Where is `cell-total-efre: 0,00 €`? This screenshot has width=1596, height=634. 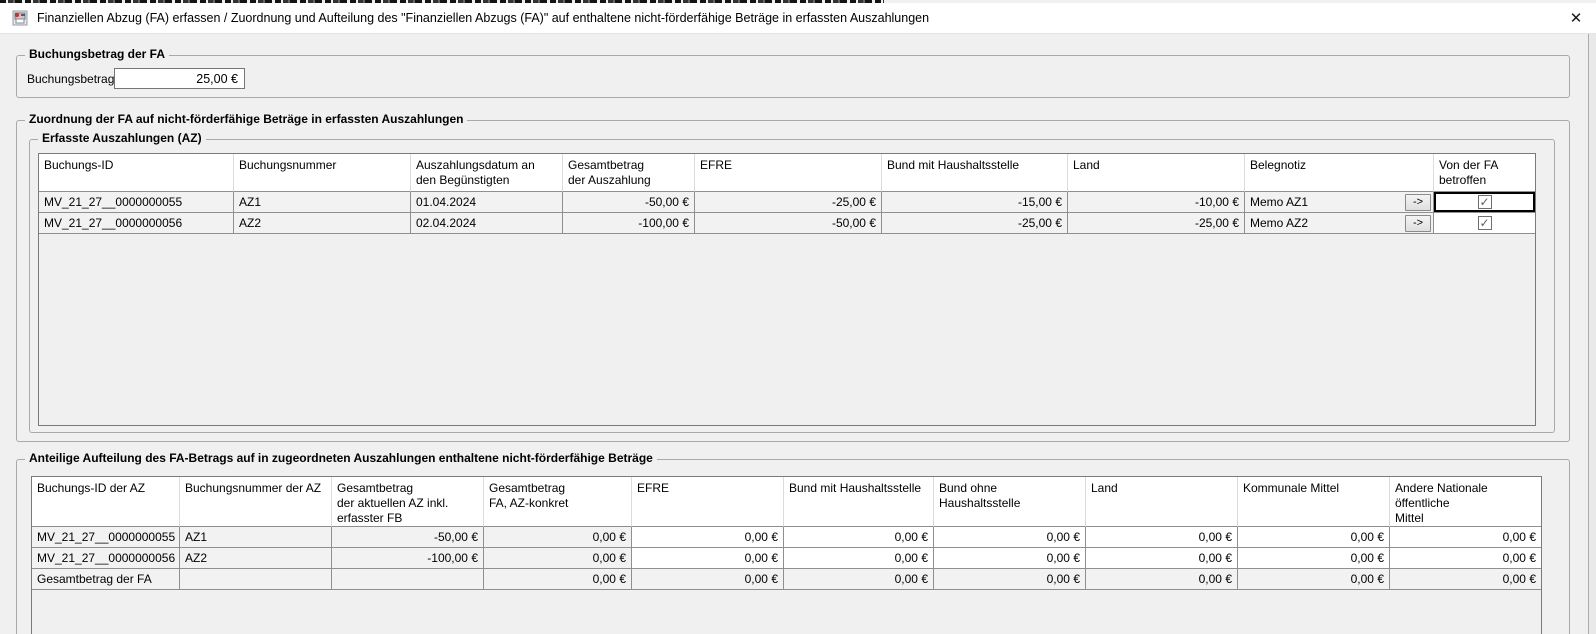
cell-total-efre: 0,00 € is located at coordinates (708, 579).